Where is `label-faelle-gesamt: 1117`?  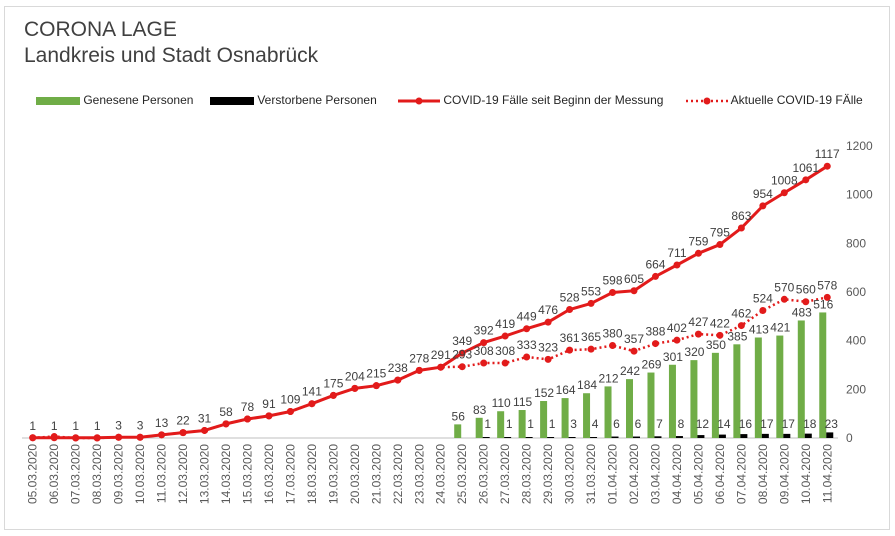
label-faelle-gesamt: 1117 is located at coordinates (827, 154).